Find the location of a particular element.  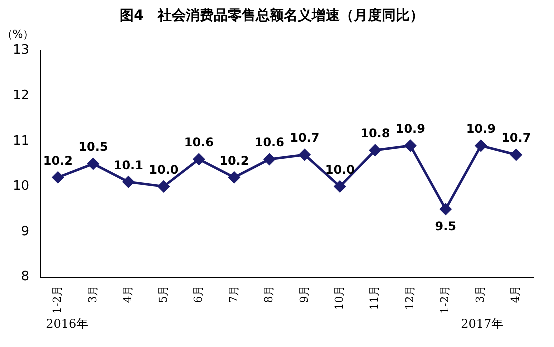

text: 2016年 is located at coordinates (67, 324).